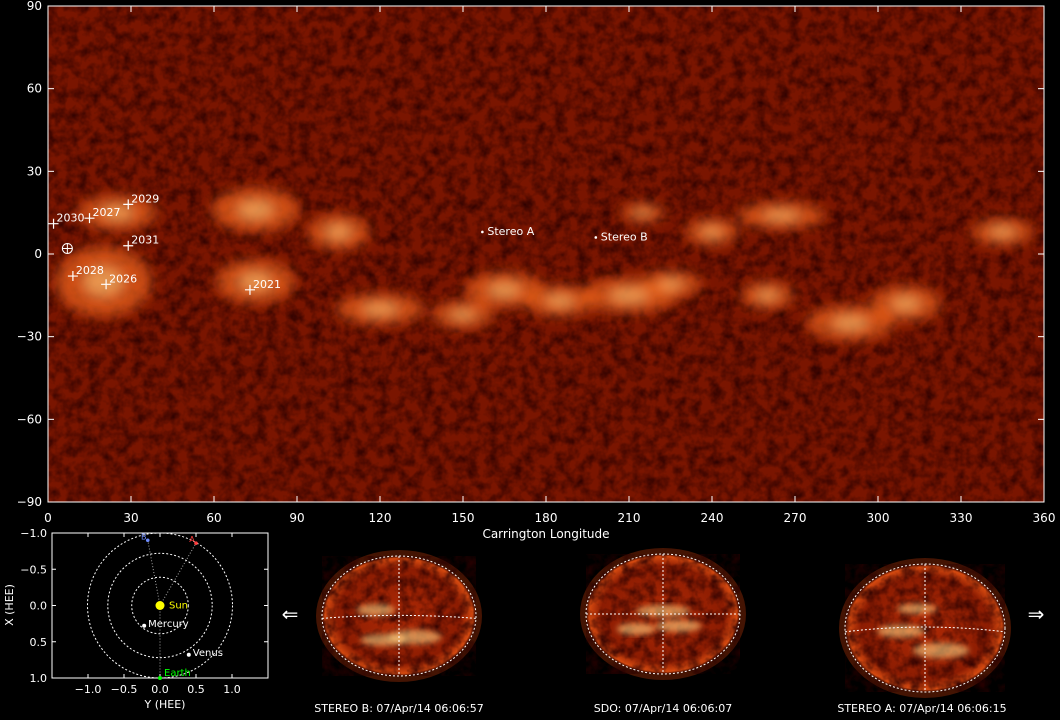 This screenshot has height=720, width=1060. Describe the element at coordinates (546, 518) in the screenshot. I see `x-tick-label: 180` at that location.